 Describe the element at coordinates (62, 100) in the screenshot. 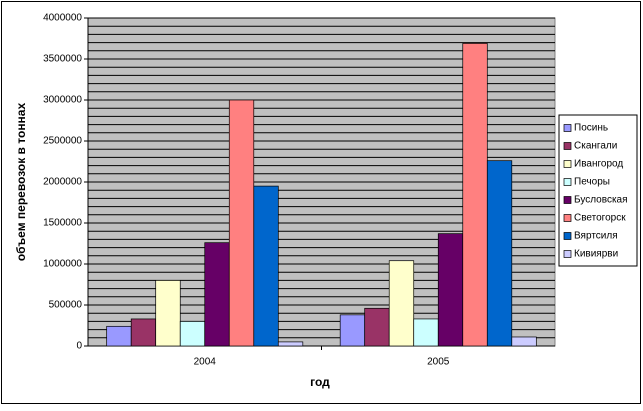

I see `y-tick-label: 3000000` at that location.